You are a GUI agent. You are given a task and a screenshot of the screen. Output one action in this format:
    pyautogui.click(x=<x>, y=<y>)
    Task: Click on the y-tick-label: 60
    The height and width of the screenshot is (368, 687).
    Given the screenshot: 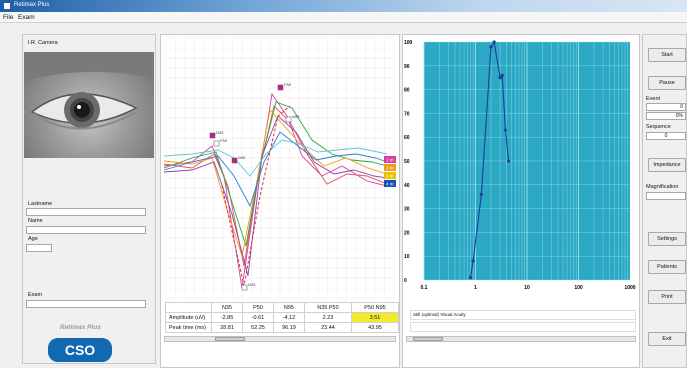 What is the action you would take?
    pyautogui.click(x=407, y=138)
    